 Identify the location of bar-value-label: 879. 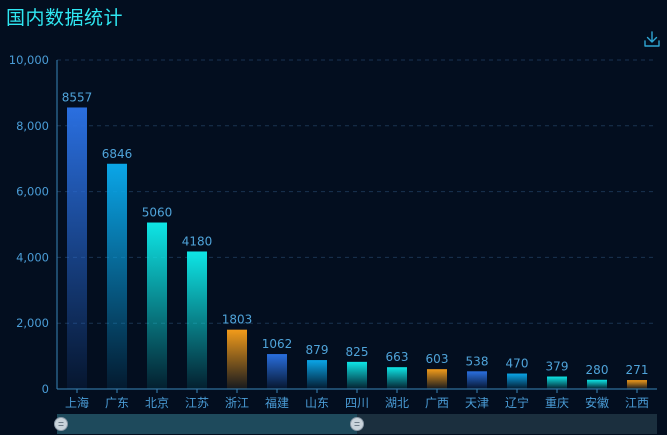
(317, 350).